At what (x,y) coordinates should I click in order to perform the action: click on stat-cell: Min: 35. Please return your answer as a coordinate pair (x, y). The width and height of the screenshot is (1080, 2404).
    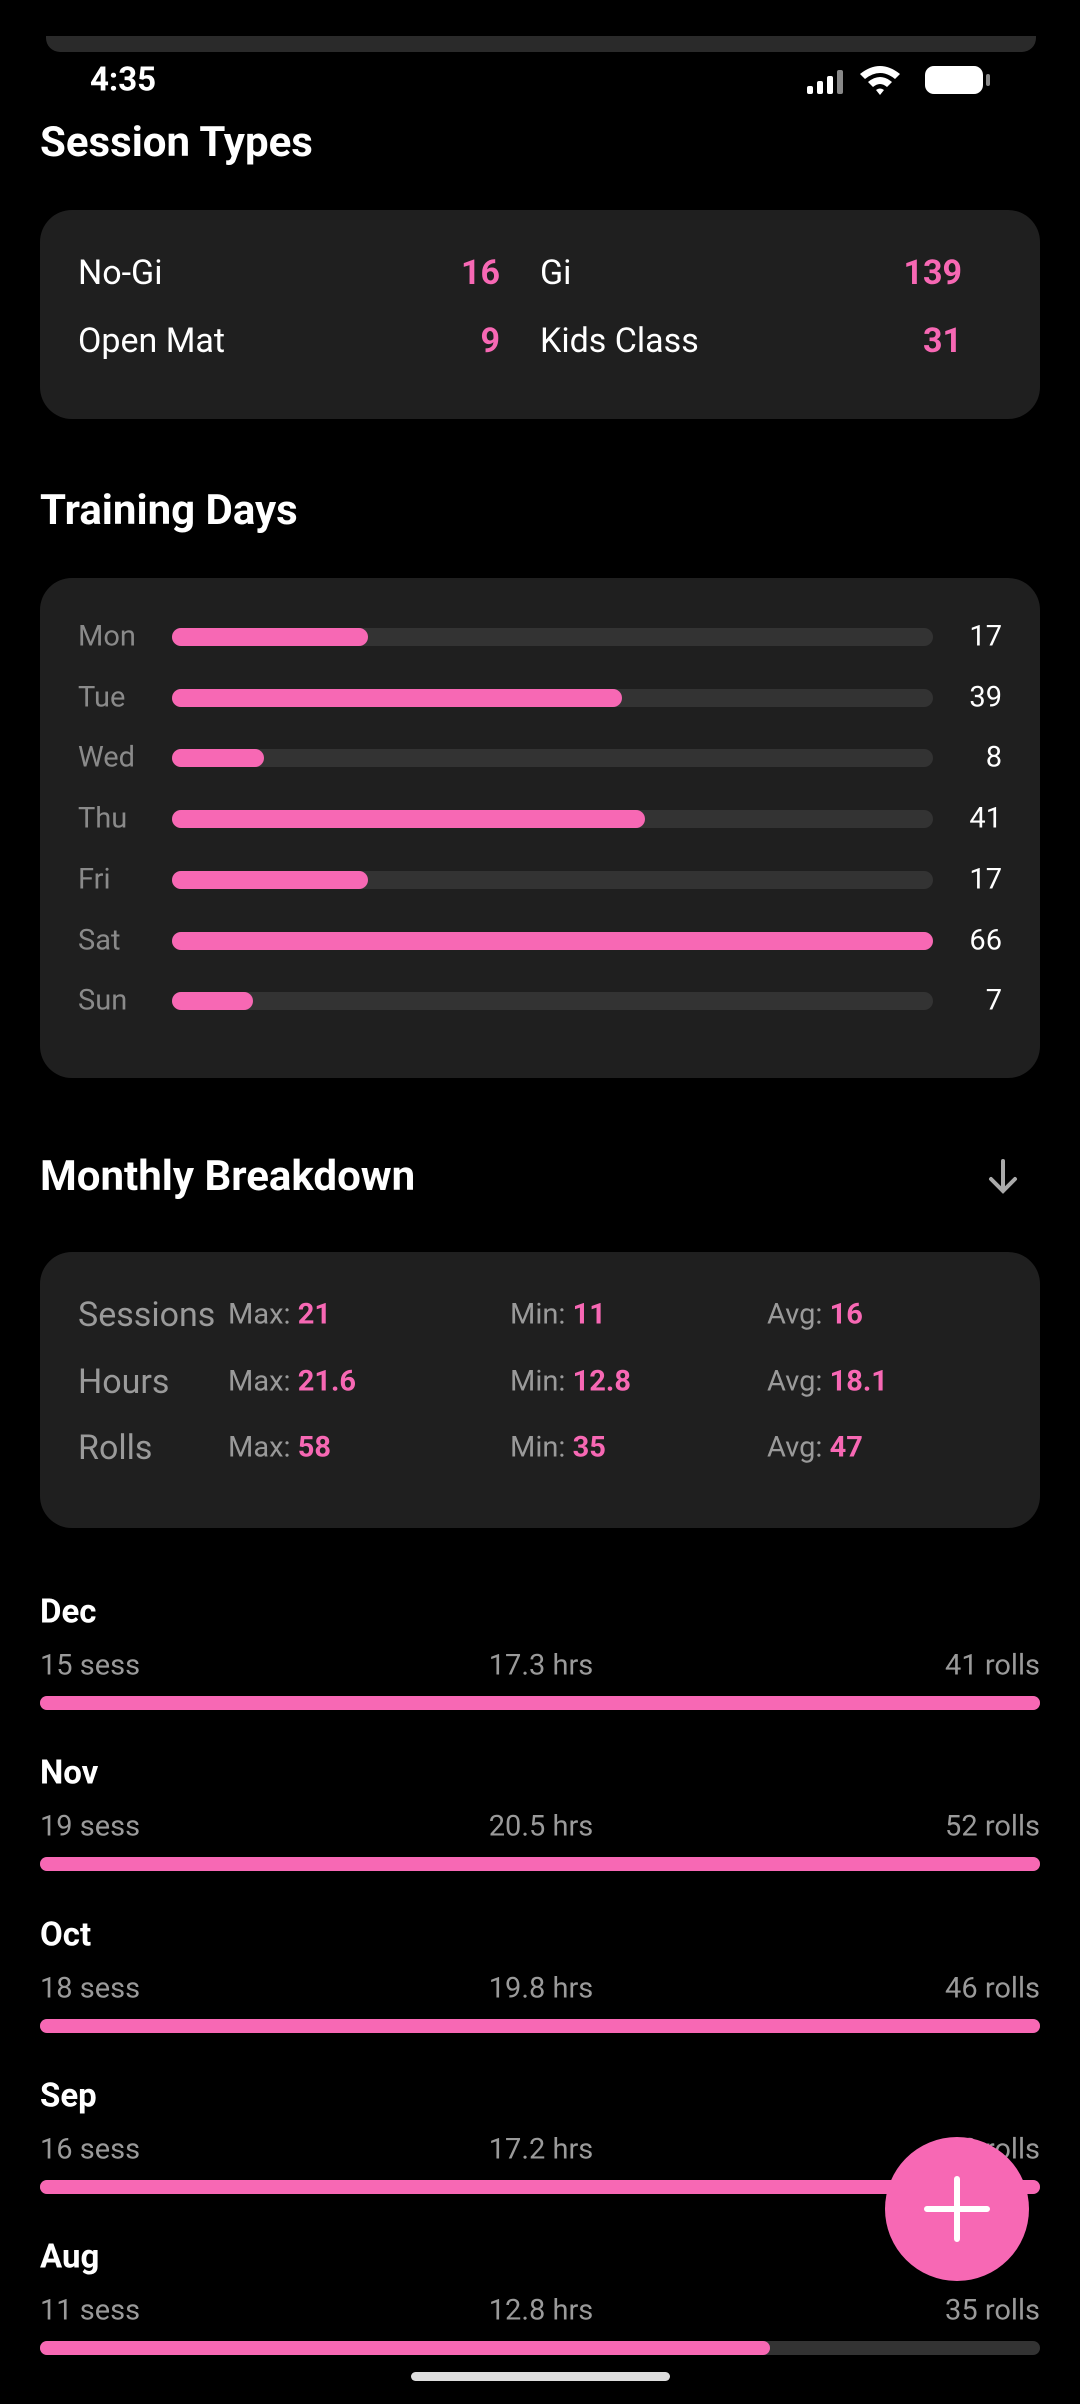
    Looking at the image, I should click on (558, 1447).